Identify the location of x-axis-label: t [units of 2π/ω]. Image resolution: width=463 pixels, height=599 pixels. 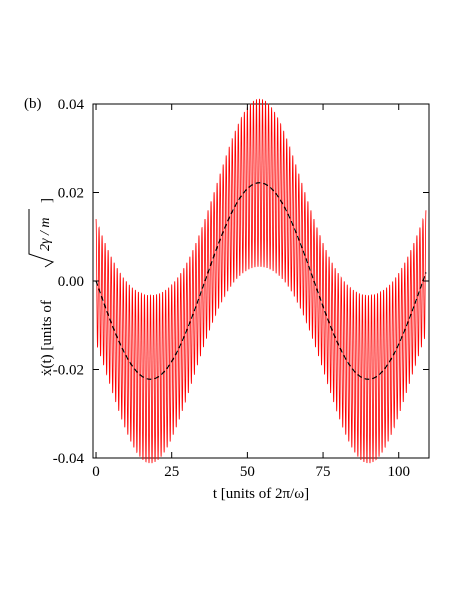
(261, 494).